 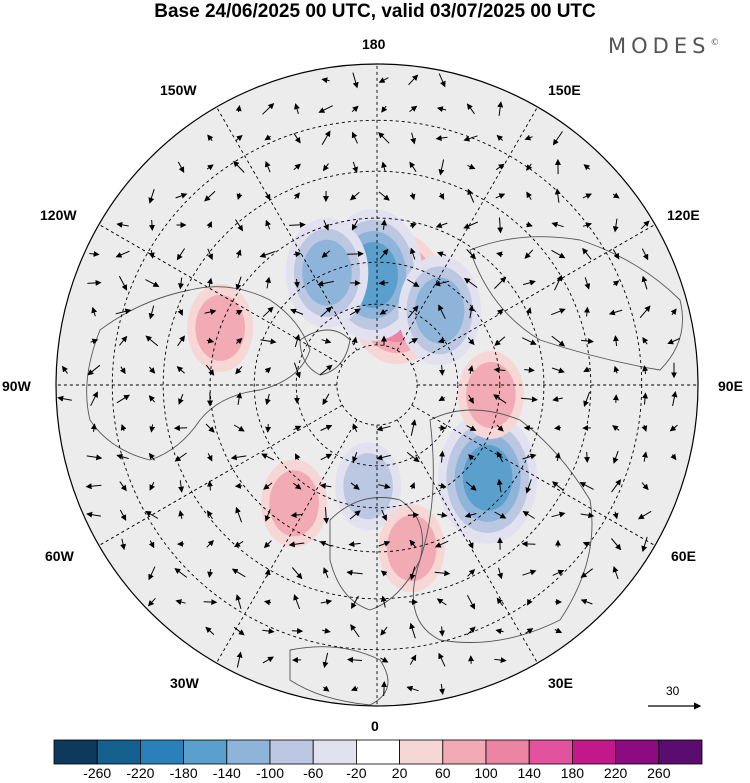 What do you see at coordinates (59, 556) in the screenshot?
I see `lon-label-60w: 60W` at bounding box center [59, 556].